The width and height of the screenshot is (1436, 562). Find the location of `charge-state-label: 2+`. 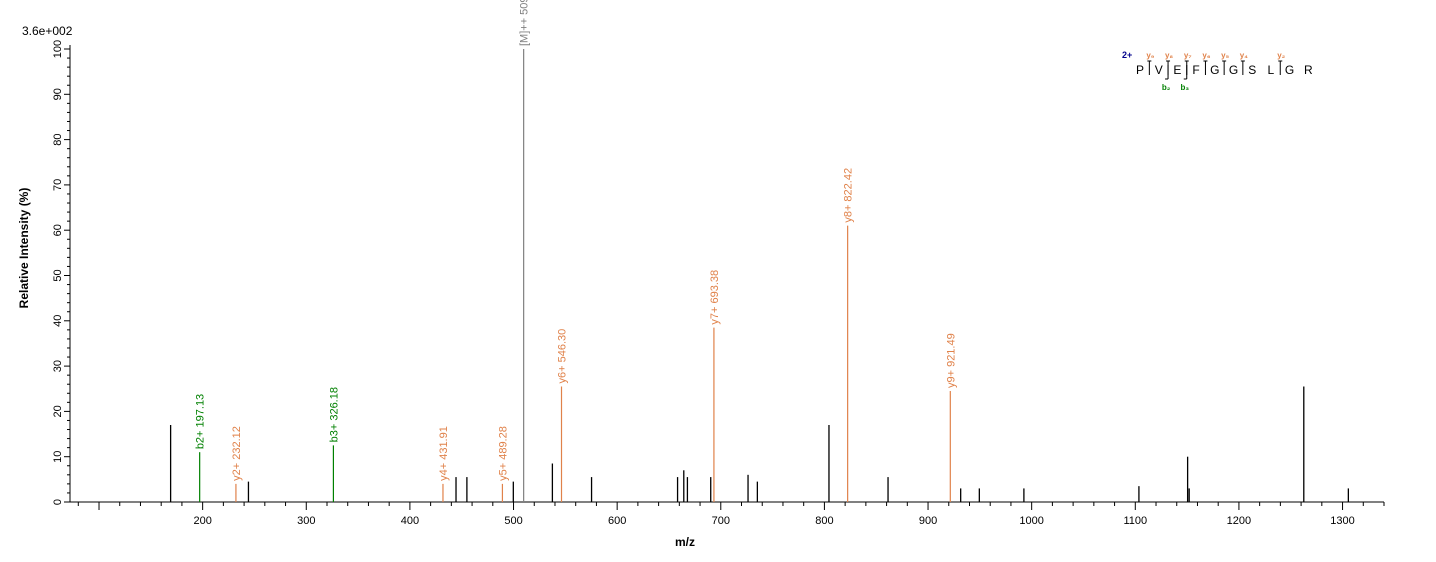

charge-state-label: 2+ is located at coordinates (1127, 55).